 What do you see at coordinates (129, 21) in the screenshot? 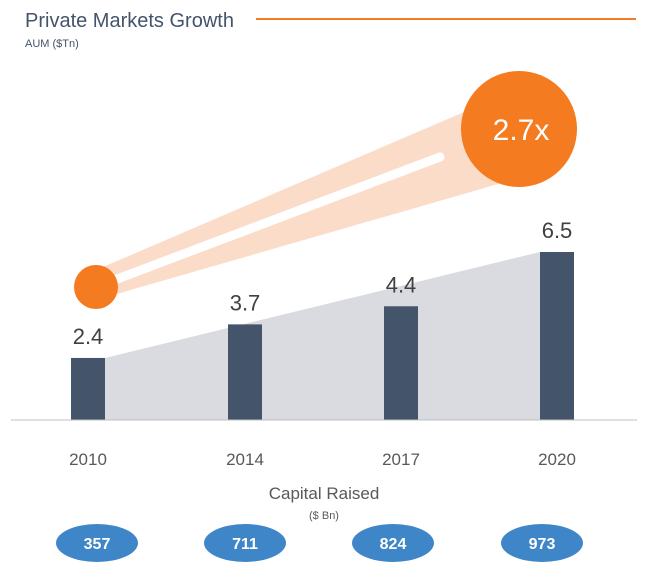
I see `chart-title: Private Markets Growth` at bounding box center [129, 21].